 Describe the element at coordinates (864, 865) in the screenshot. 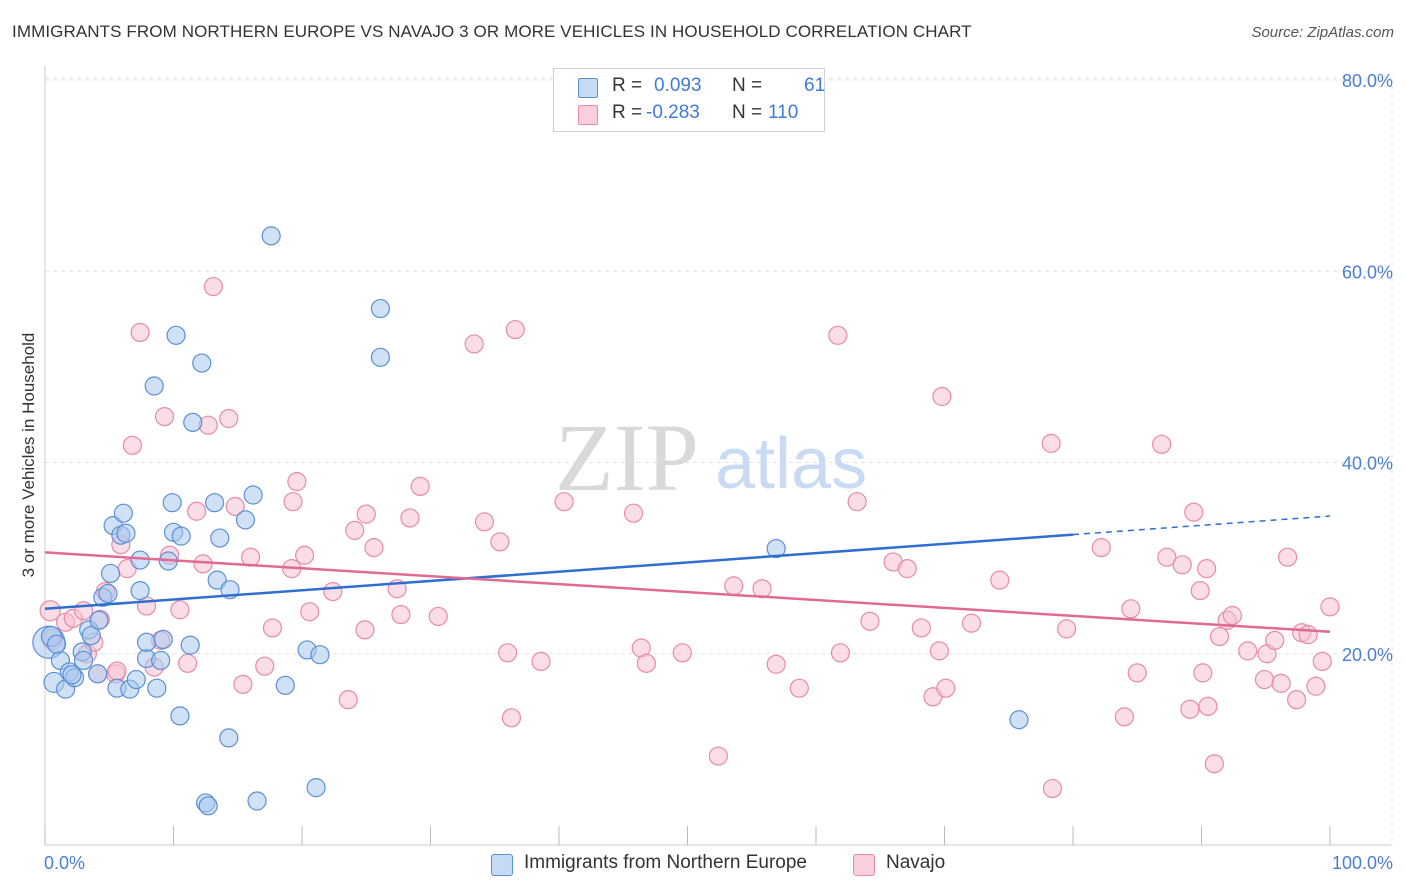

I see `legend-swatch-pink` at that location.